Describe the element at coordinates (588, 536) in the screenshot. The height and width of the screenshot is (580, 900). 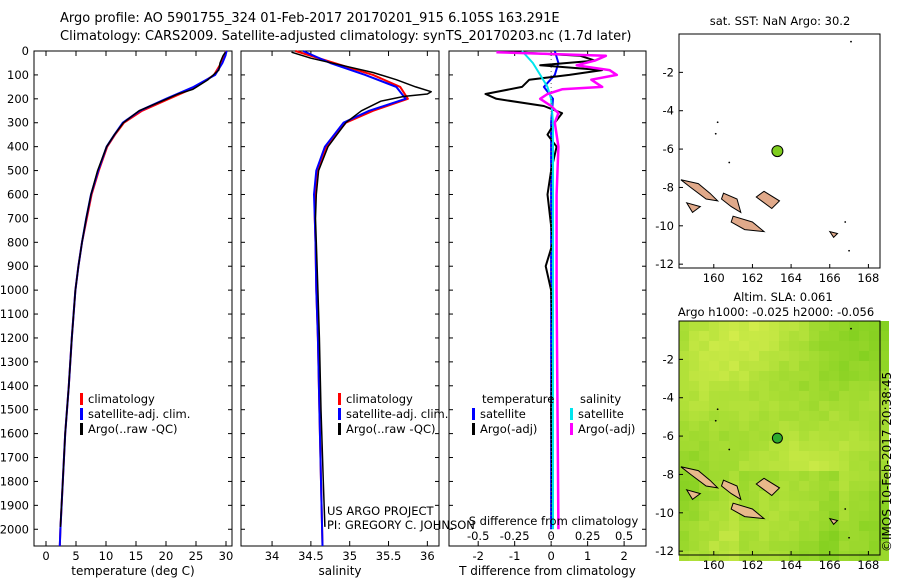
I see `salinity-diff-tick-label: 0.25` at that location.